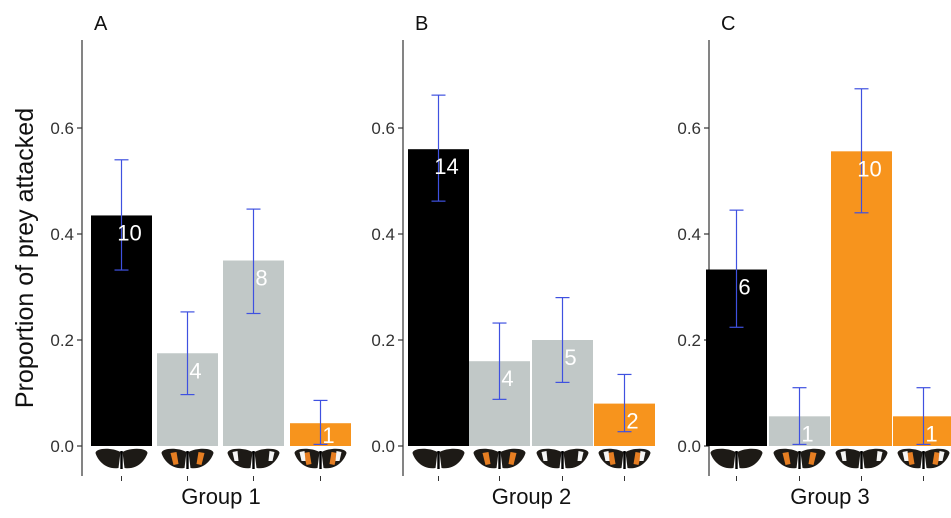 The image size is (951, 518). I want to click on panel-label: C, so click(728, 24).